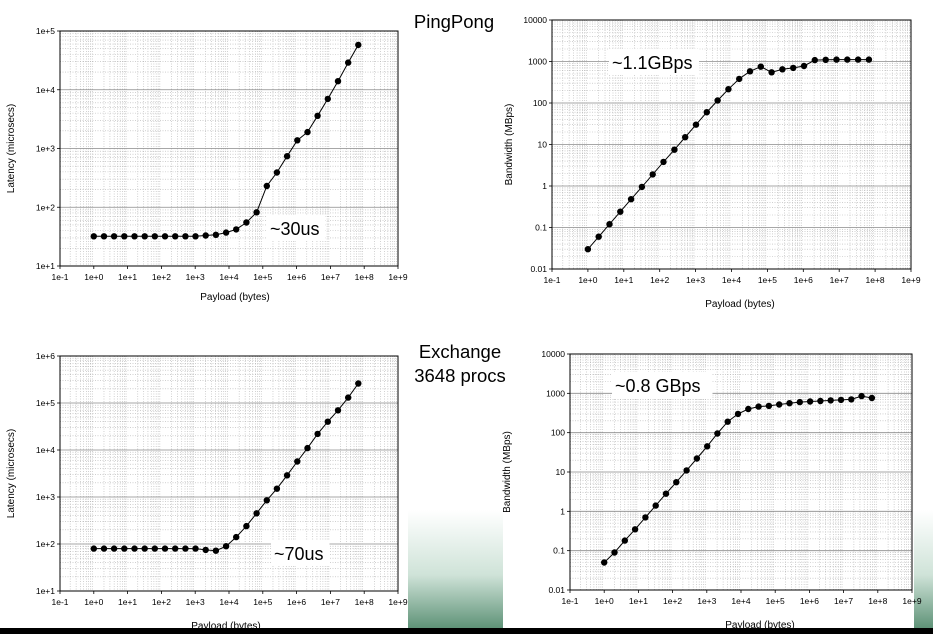  What do you see at coordinates (295, 229) in the screenshot?
I see `pingpong-latency-annotation: ~30us` at bounding box center [295, 229].